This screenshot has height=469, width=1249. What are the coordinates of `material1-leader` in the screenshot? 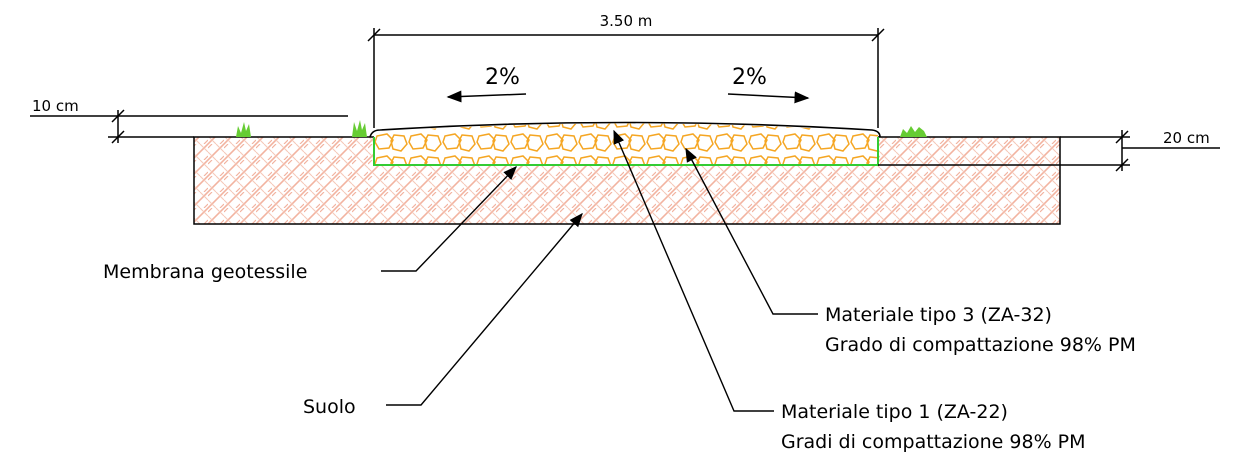 It's located at (693, 270).